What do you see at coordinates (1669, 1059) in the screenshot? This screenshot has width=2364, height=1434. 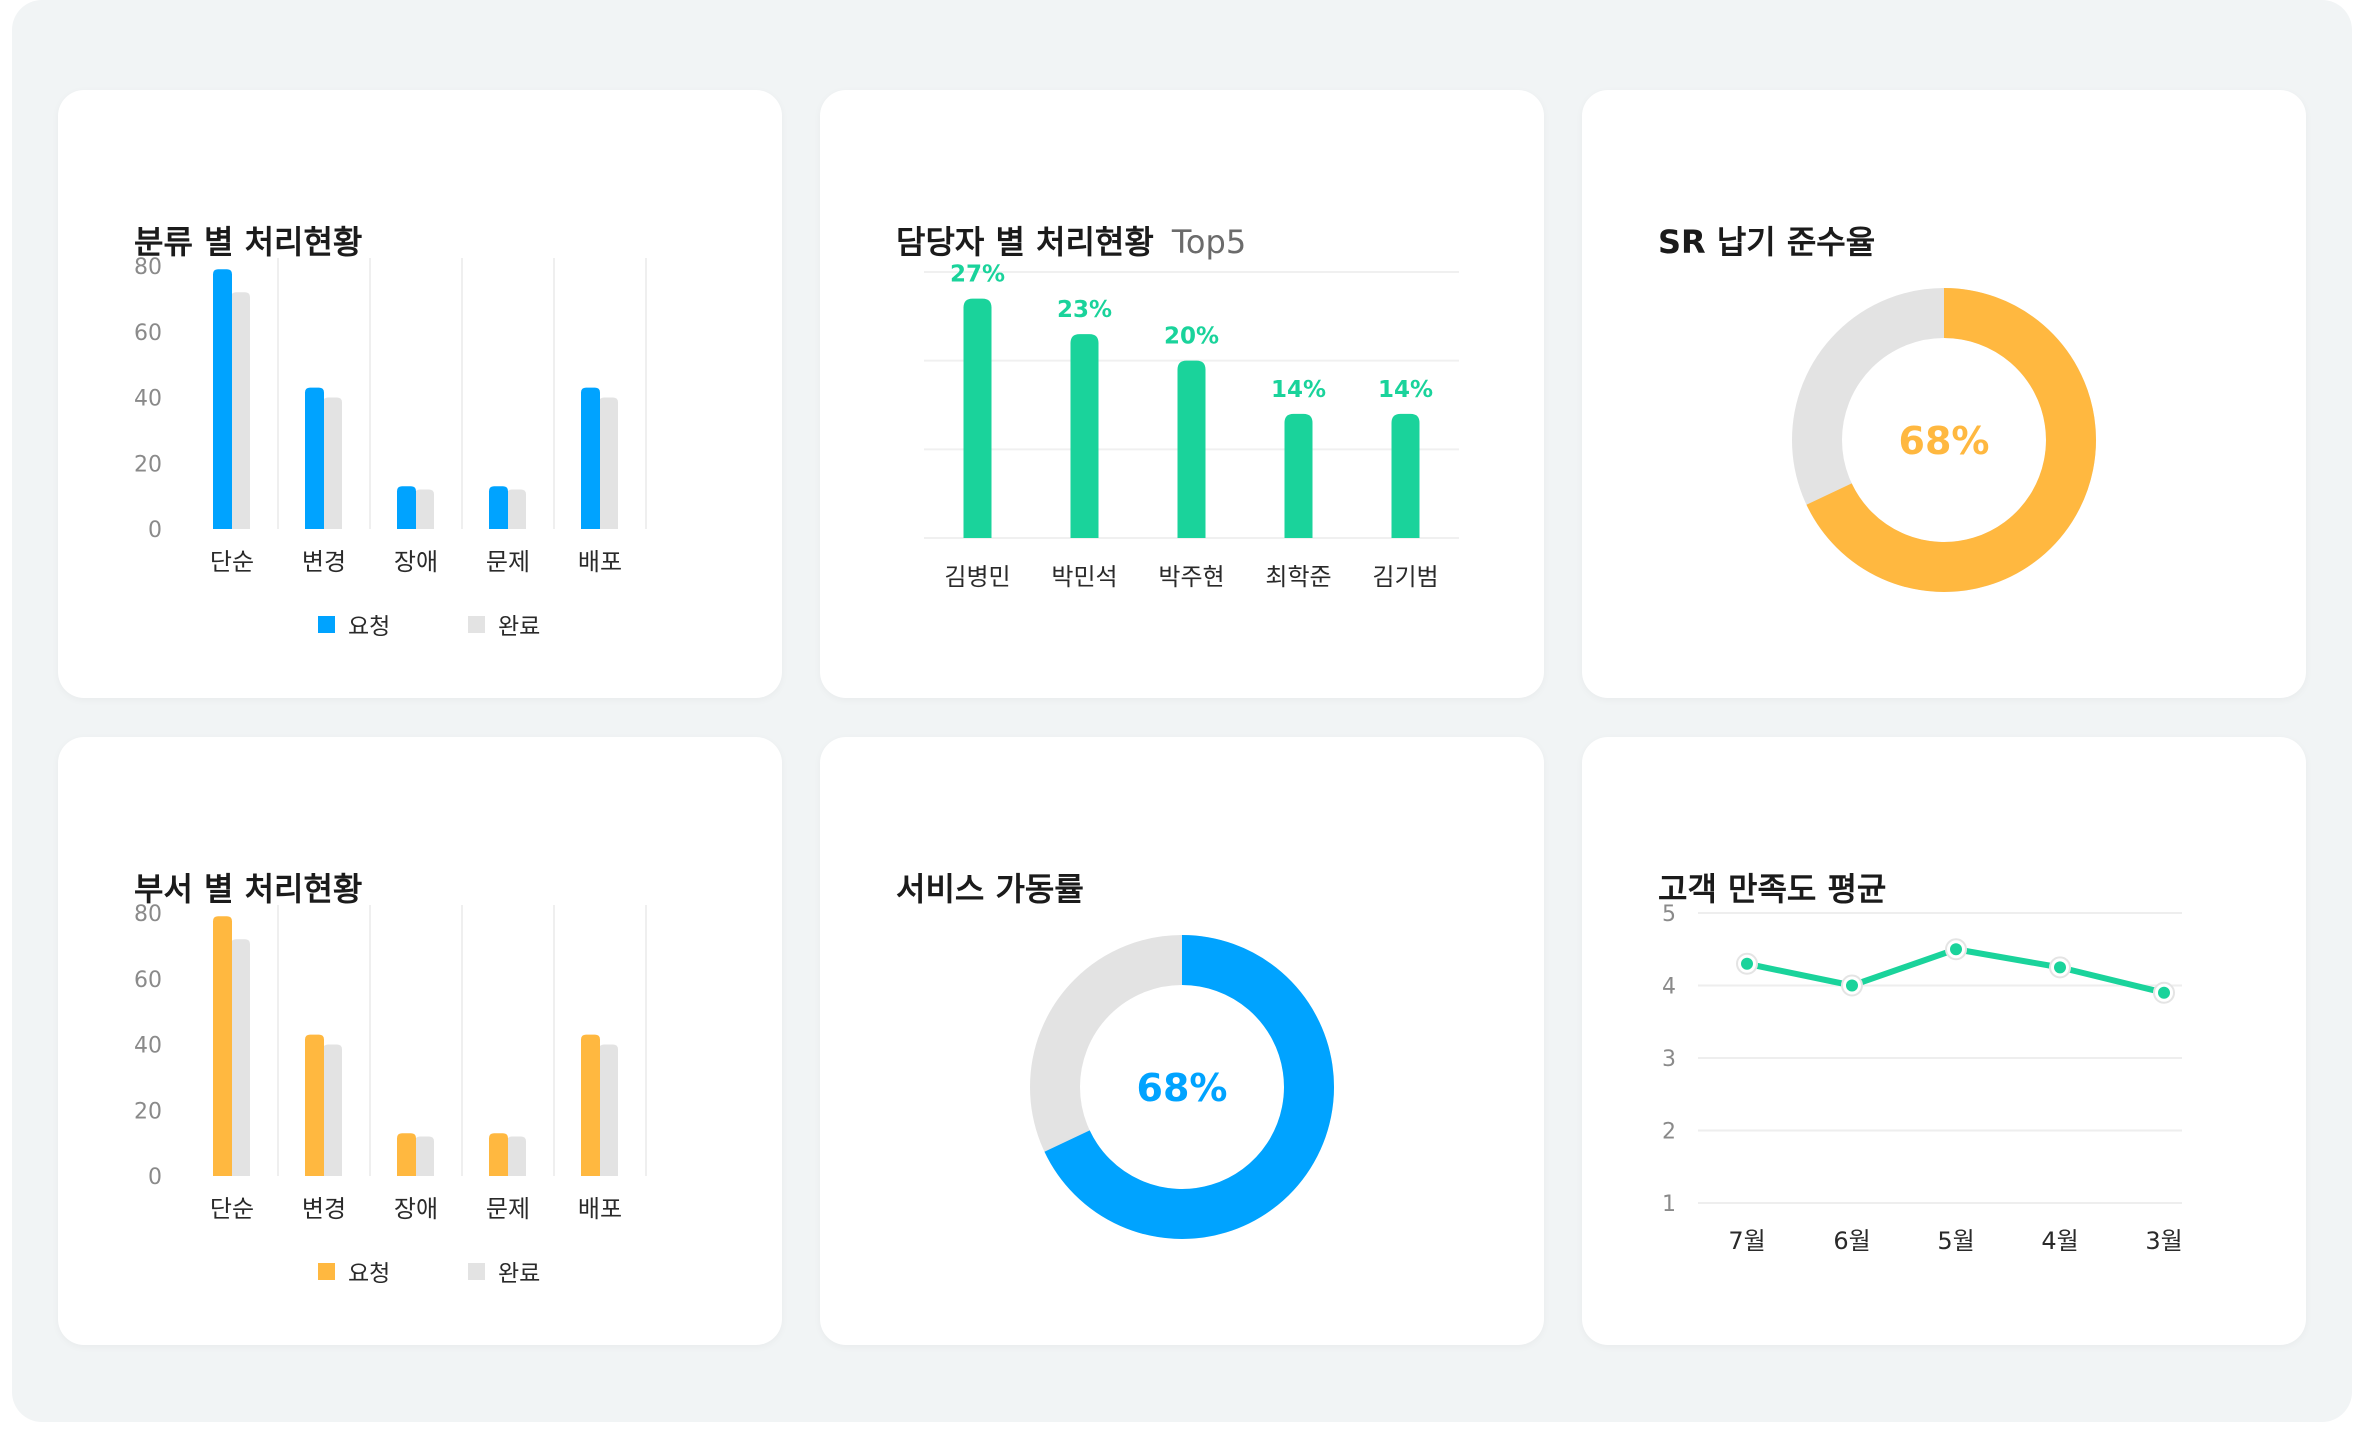 I see `y-tick-label: 3` at bounding box center [1669, 1059].